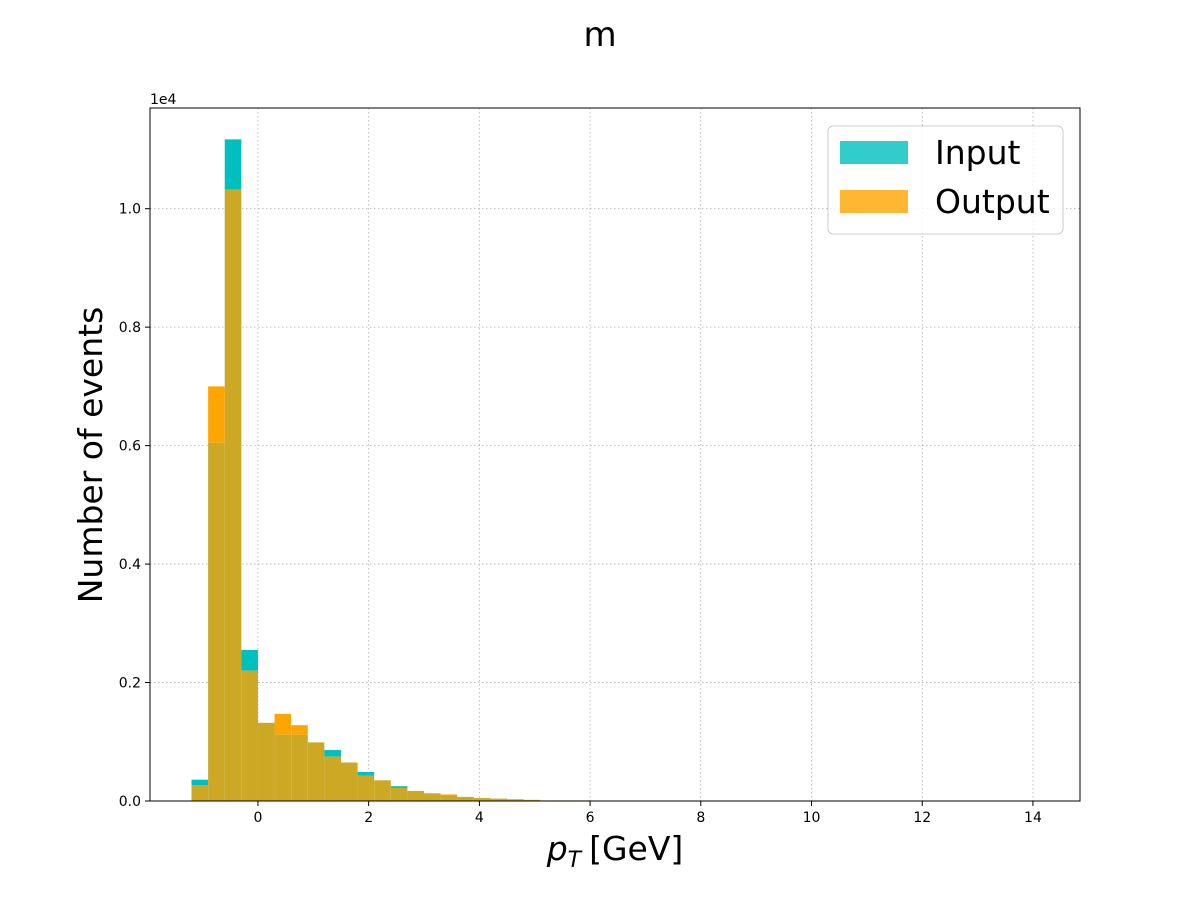 This screenshot has height=900, width=1200. Describe the element at coordinates (479, 818) in the screenshot. I see `x-tick-label-2: 4` at that location.